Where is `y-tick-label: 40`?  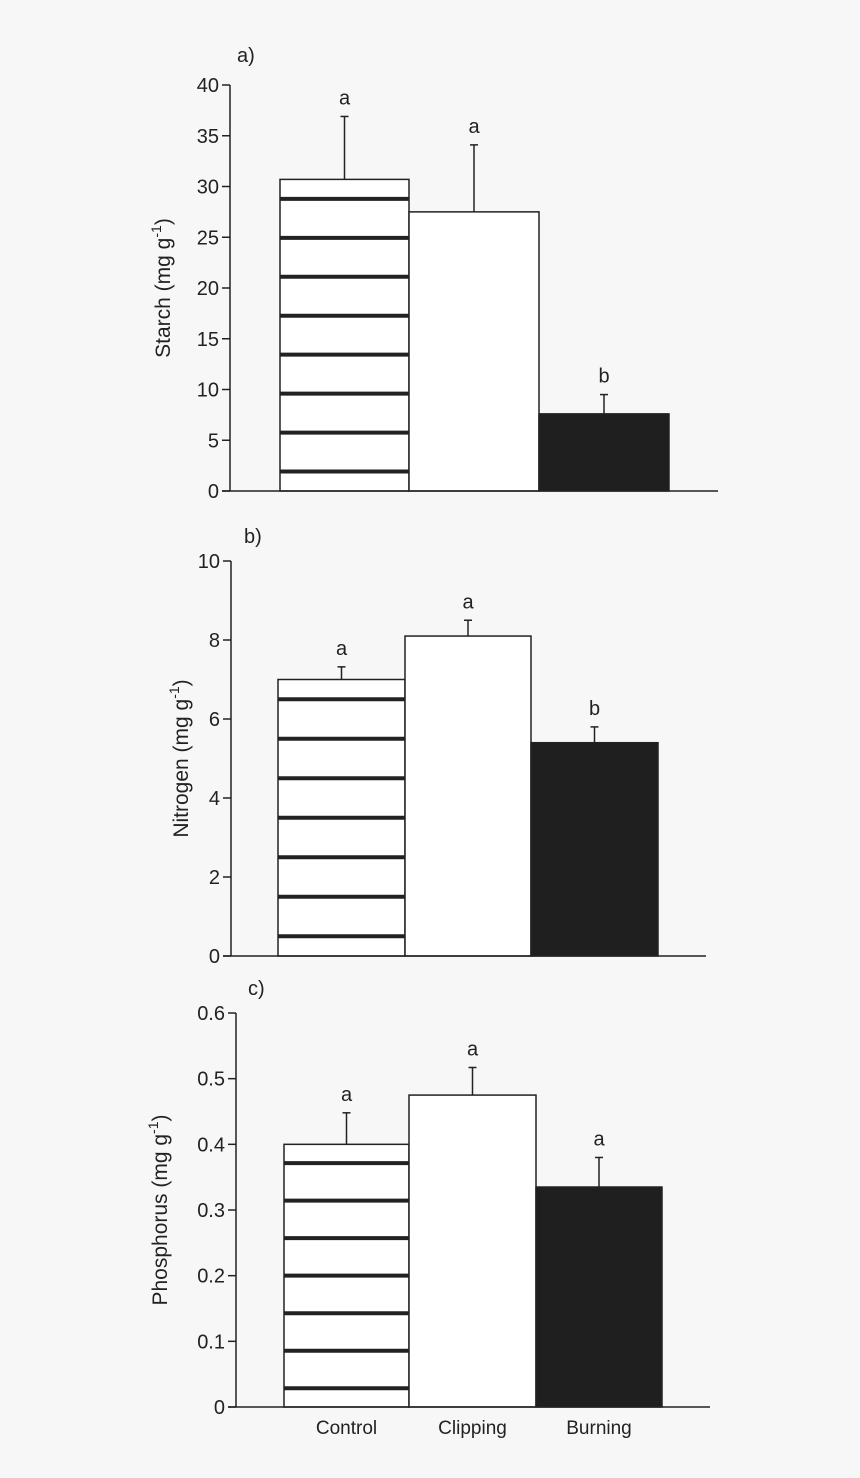 y-tick-label: 40 is located at coordinates (208, 86).